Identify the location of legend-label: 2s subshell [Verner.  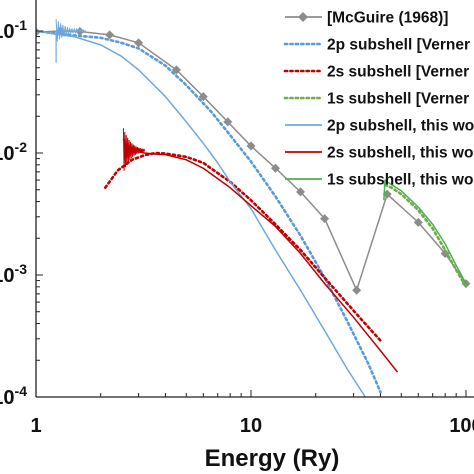
(398, 72).